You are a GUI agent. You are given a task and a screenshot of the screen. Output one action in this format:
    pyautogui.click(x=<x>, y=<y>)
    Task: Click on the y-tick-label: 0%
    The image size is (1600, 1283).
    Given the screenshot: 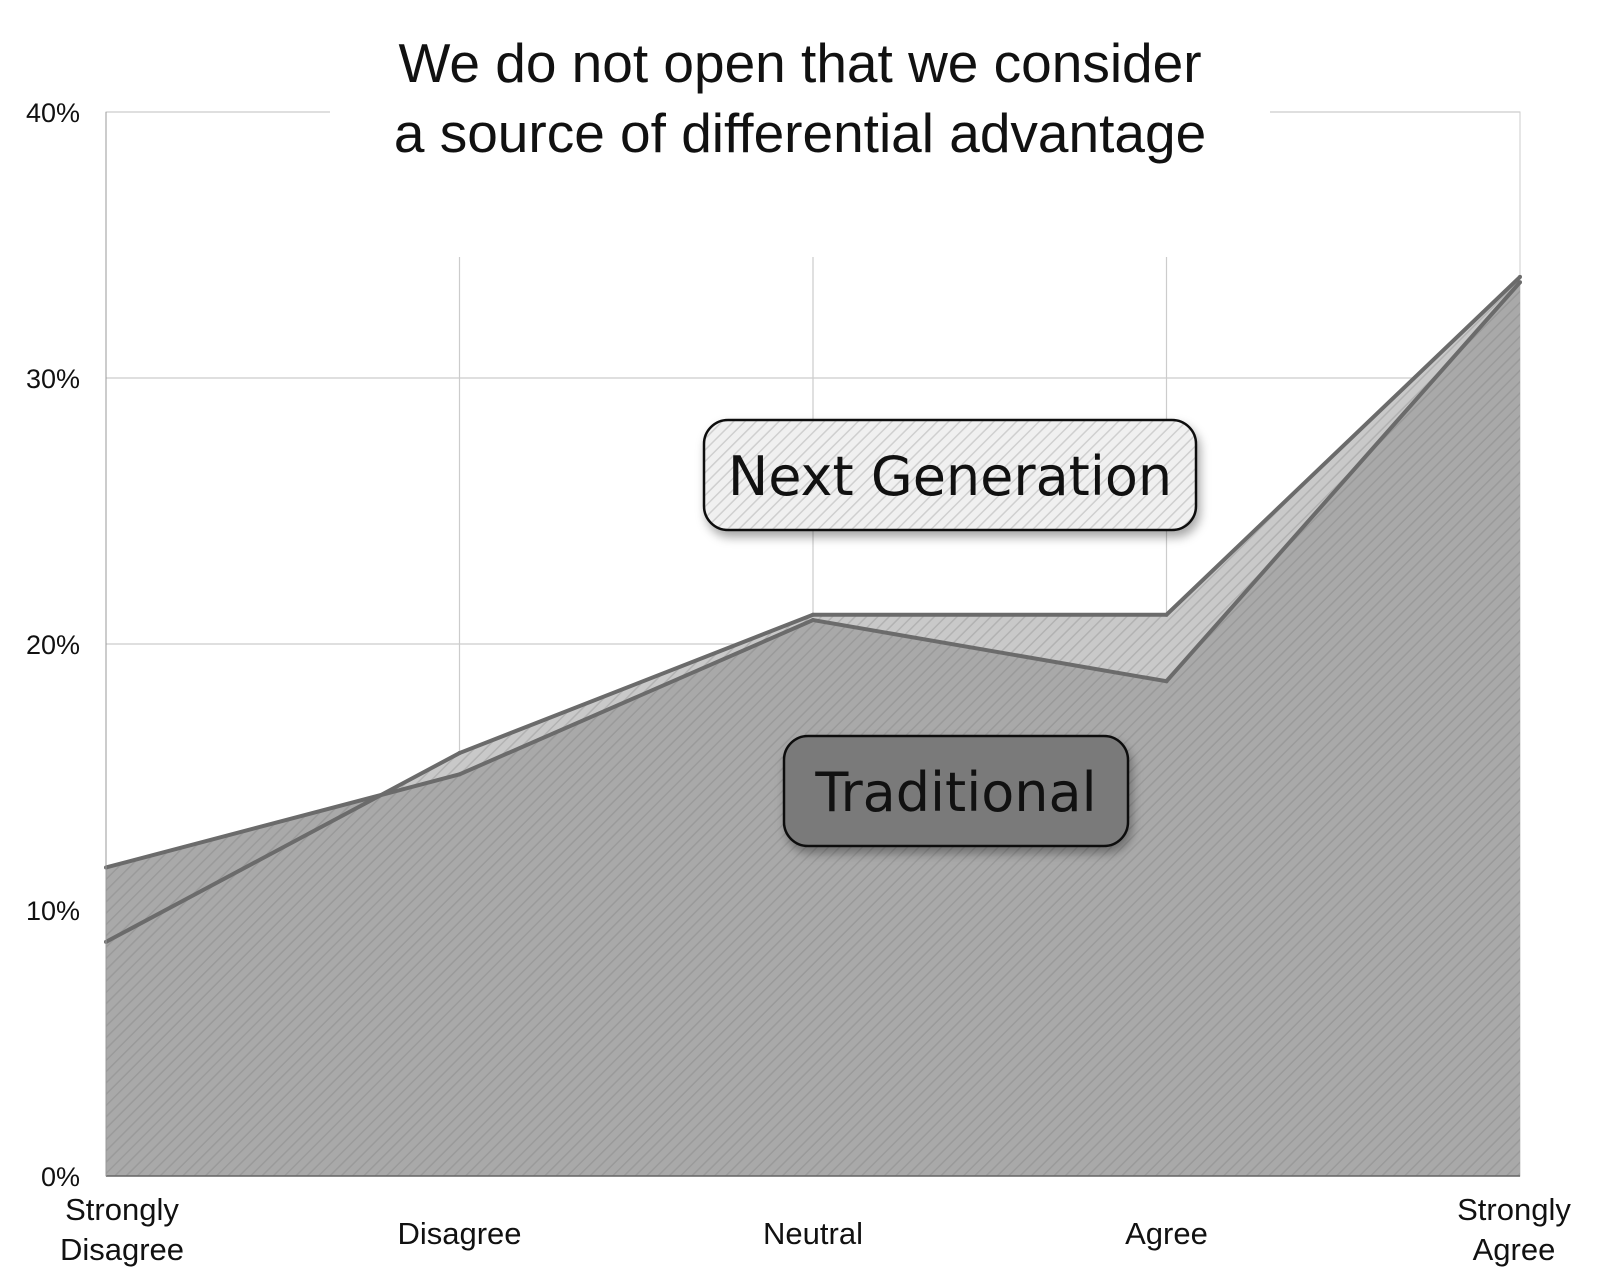 What is the action you would take?
    pyautogui.click(x=60, y=1177)
    